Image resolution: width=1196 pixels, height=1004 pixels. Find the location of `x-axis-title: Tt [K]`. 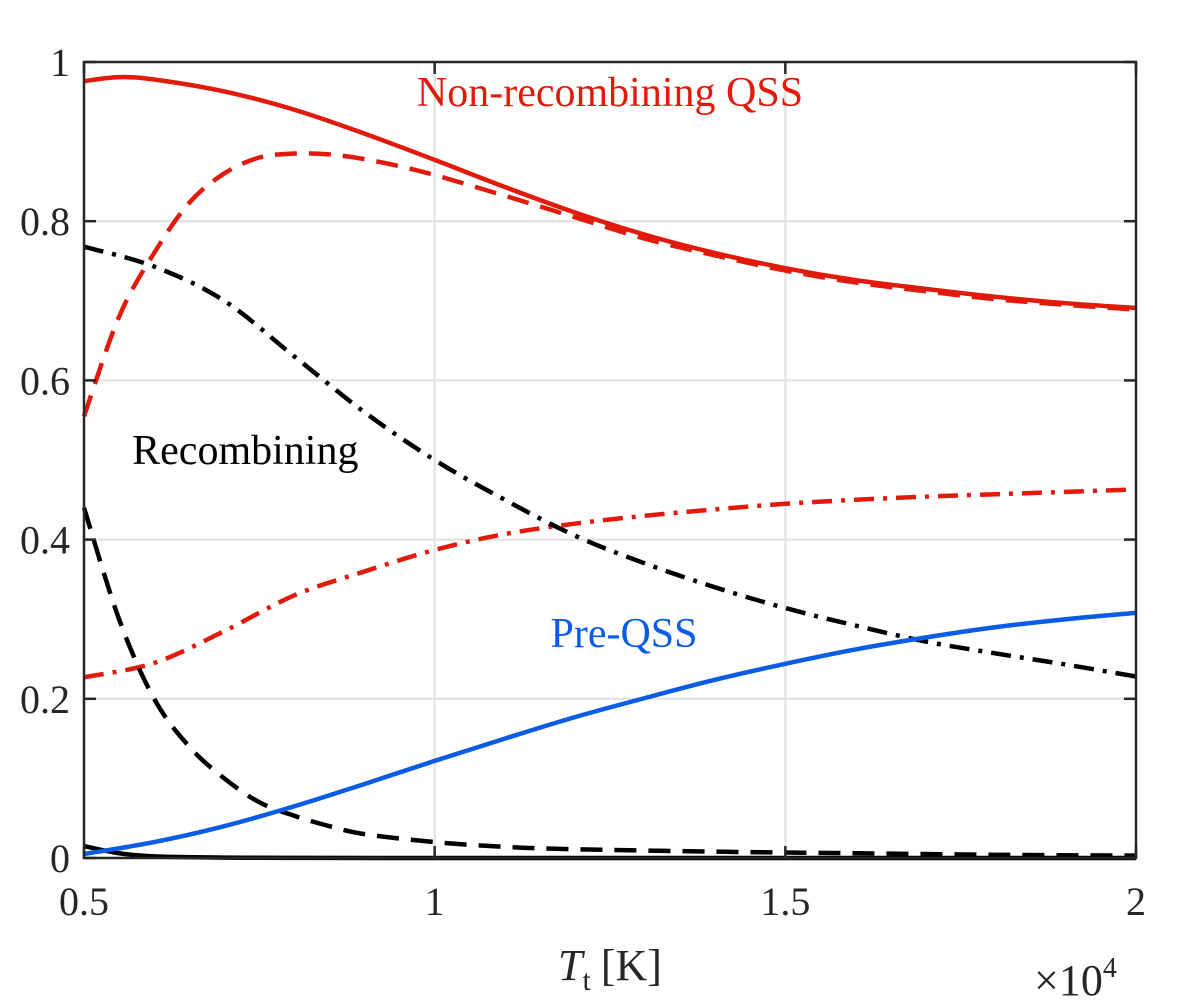

x-axis-title: Tt [K] is located at coordinates (610, 969).